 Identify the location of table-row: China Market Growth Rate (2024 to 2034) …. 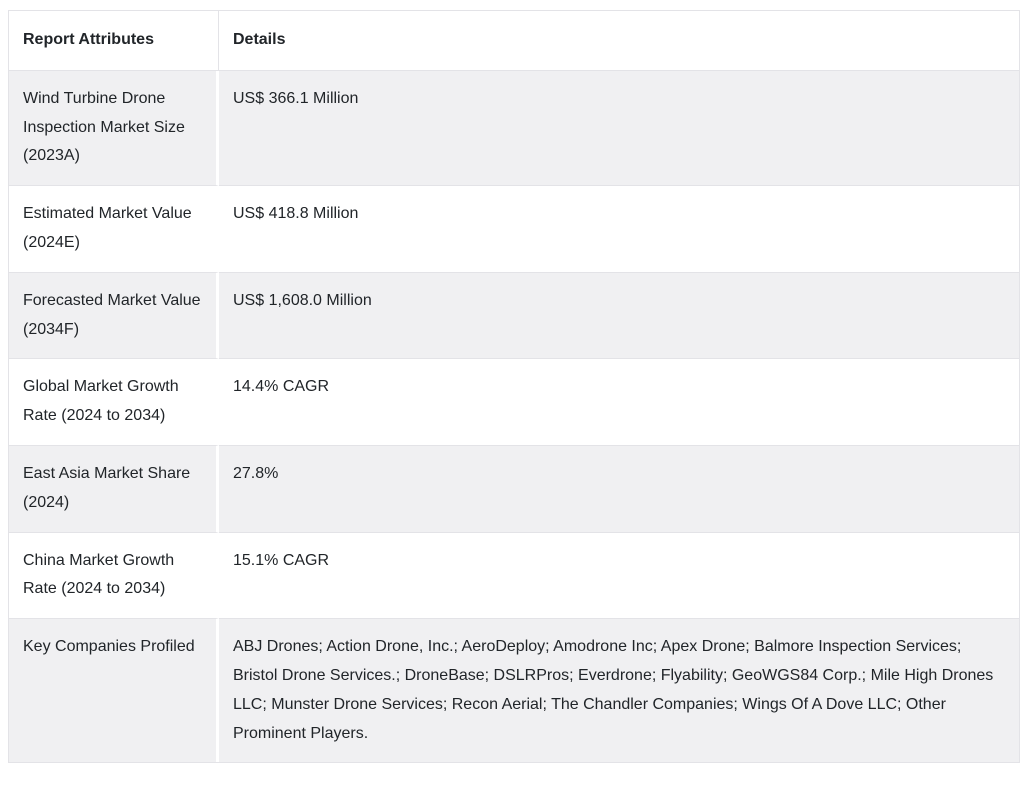
(514, 576).